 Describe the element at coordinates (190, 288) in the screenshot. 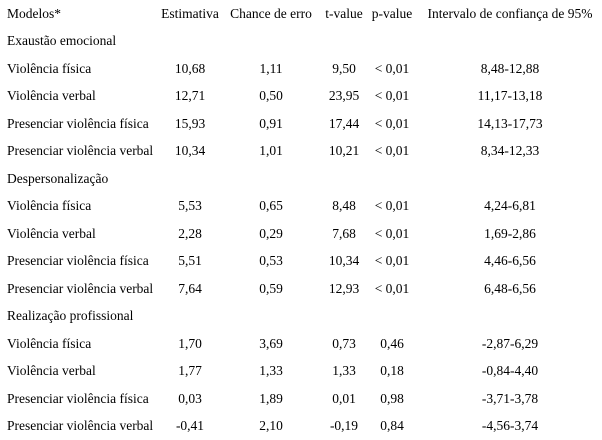

I see `cell-estimate: 7,64` at that location.